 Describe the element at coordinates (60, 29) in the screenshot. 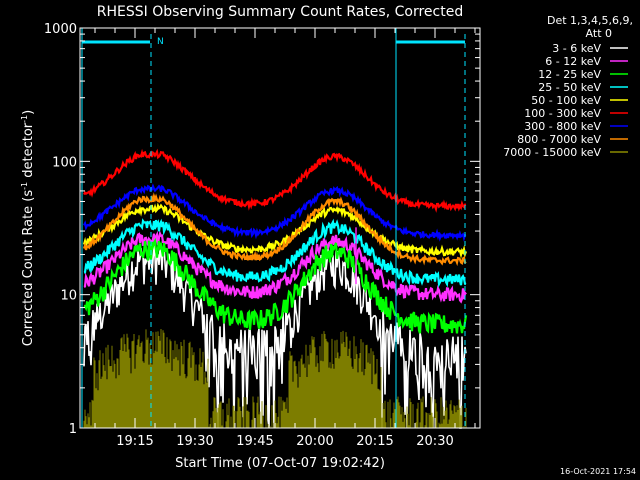

I see `y-tick-label: 1000` at that location.